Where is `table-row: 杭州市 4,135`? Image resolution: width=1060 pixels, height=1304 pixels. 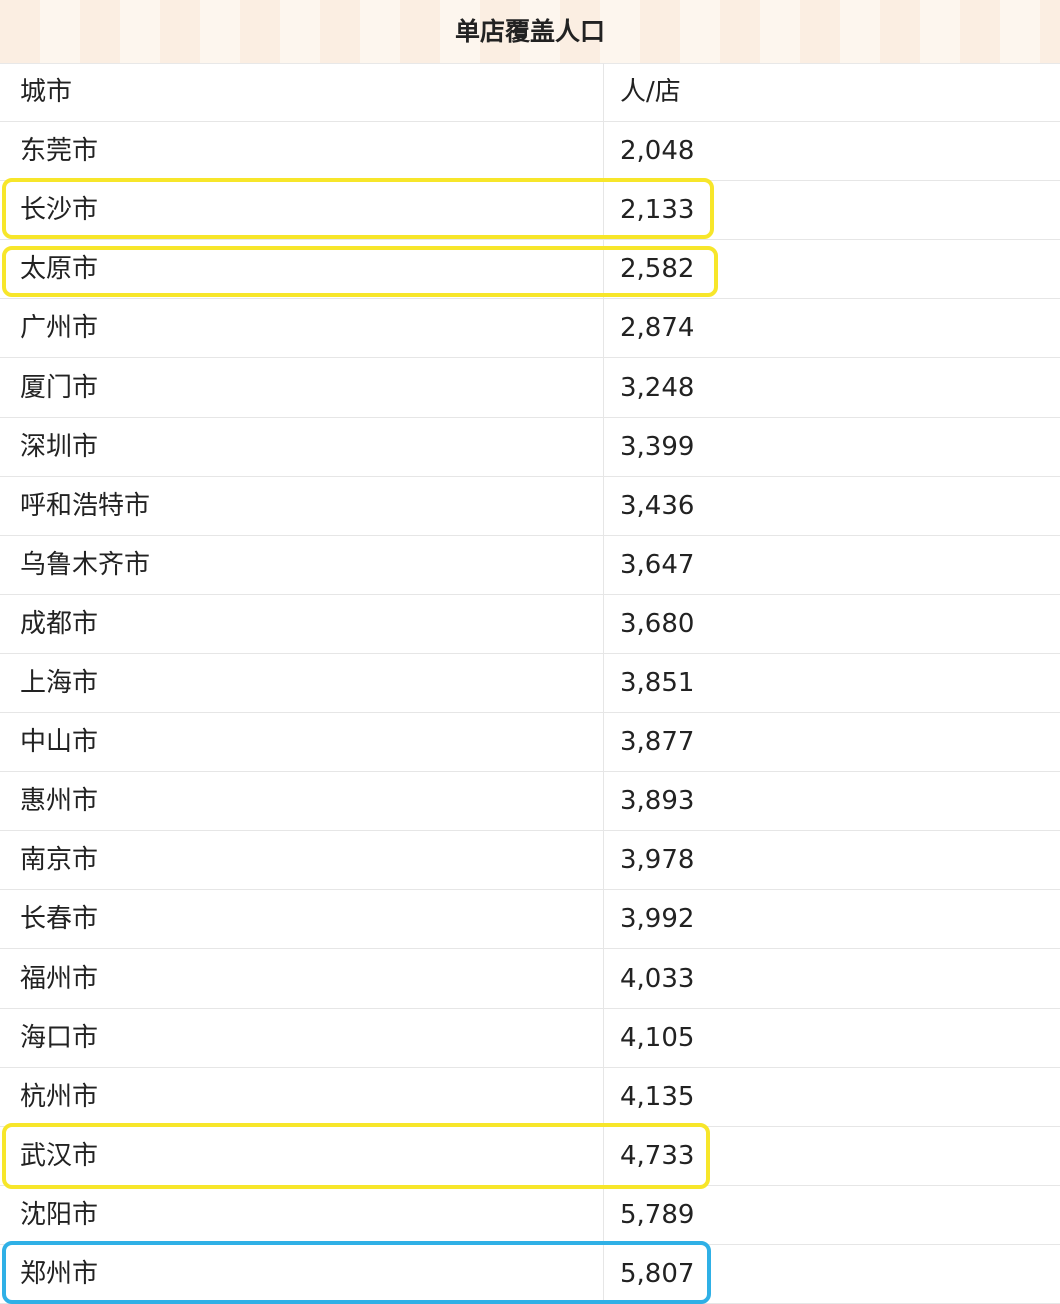
table-row: 杭州市 4,135 is located at coordinates (530, 1097).